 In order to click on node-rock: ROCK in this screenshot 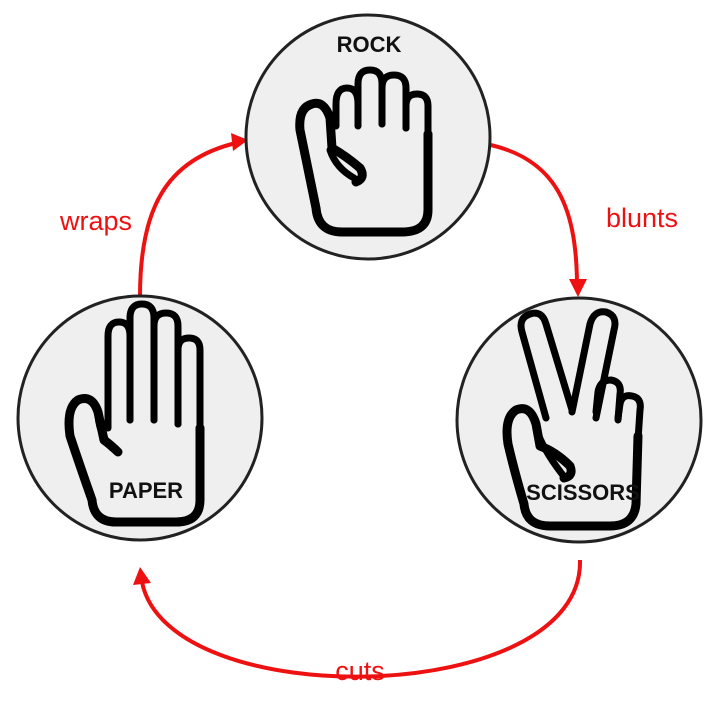, I will do `click(368, 137)`.